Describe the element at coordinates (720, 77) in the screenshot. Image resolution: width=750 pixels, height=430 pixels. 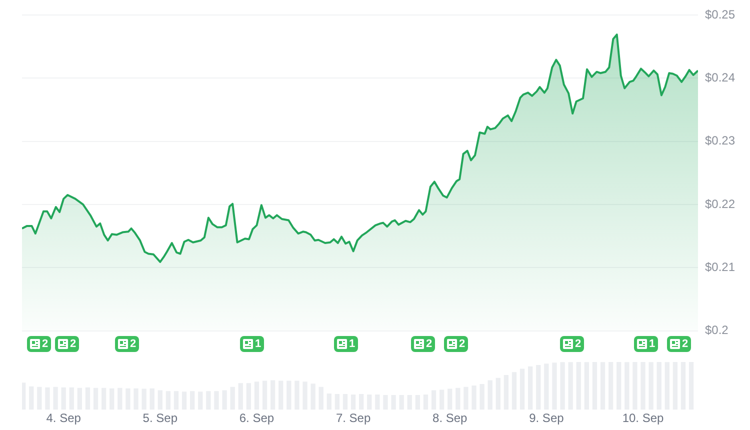
I see `y-tick-label: $0.24` at that location.